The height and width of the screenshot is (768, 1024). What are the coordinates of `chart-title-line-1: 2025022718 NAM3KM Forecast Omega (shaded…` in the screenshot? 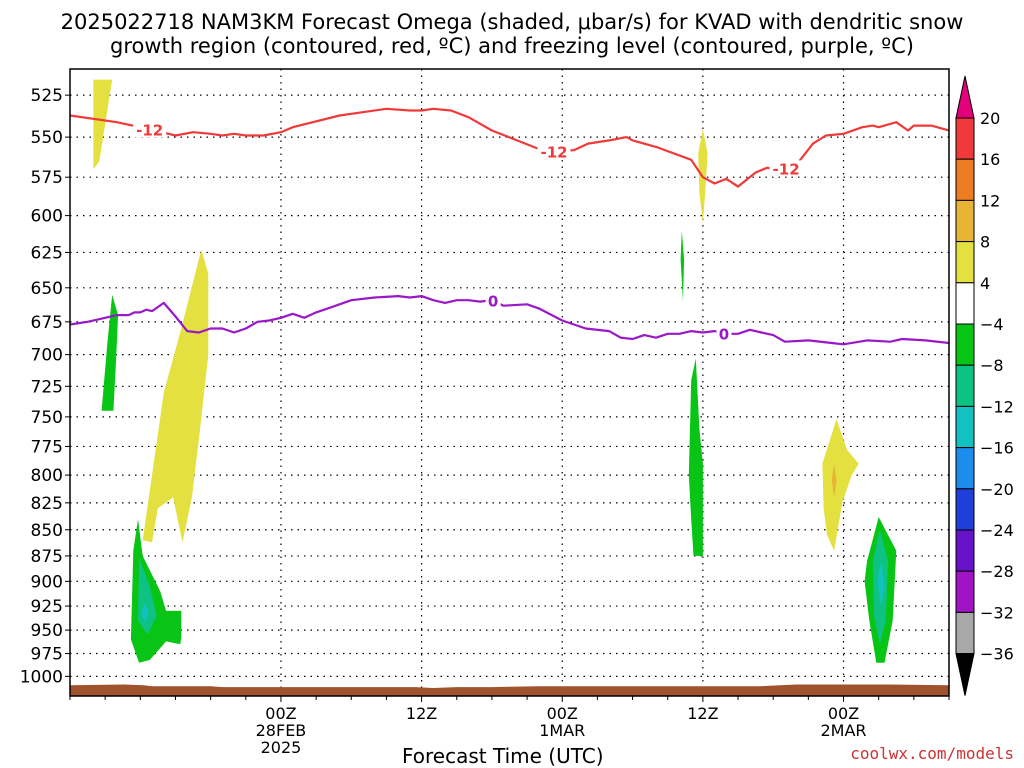 It's located at (512, 22).